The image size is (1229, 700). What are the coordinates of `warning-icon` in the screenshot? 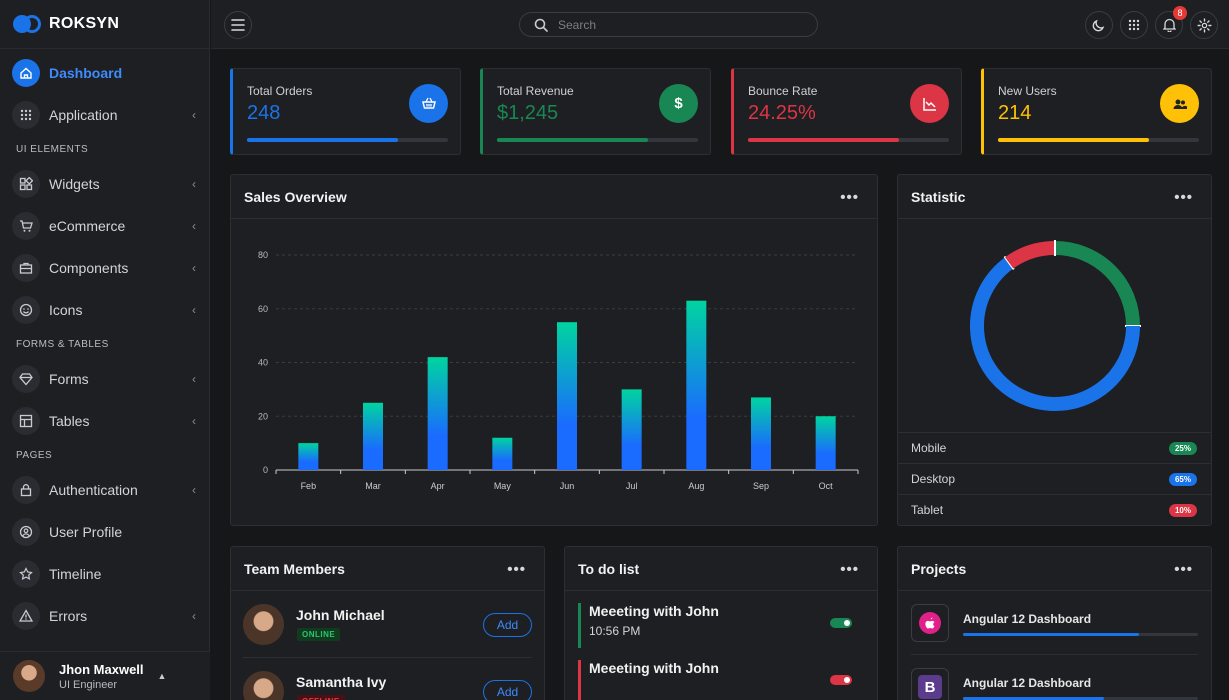 It's located at (26, 616).